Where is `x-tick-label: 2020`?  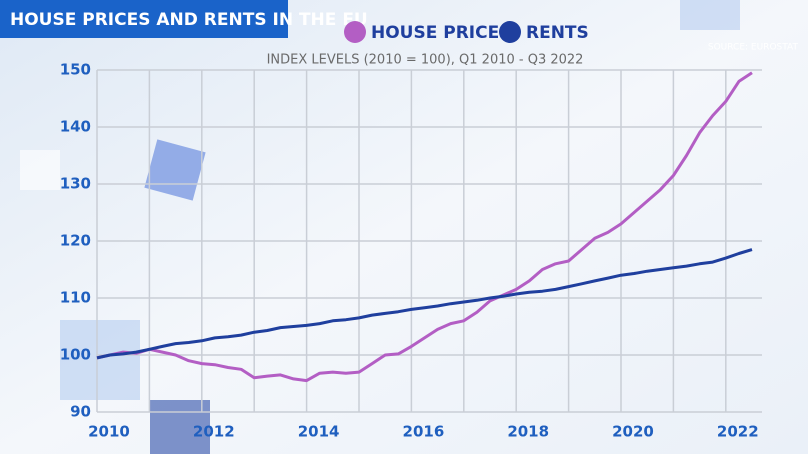 x-tick-label: 2020 is located at coordinates (633, 432).